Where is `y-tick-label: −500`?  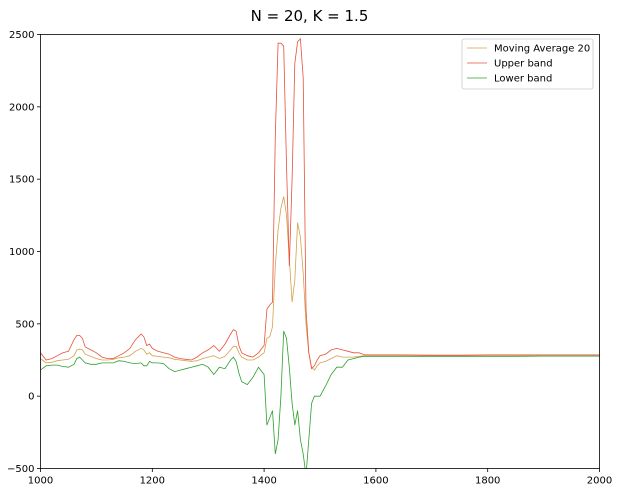 y-tick-label: −500 is located at coordinates (20, 469).